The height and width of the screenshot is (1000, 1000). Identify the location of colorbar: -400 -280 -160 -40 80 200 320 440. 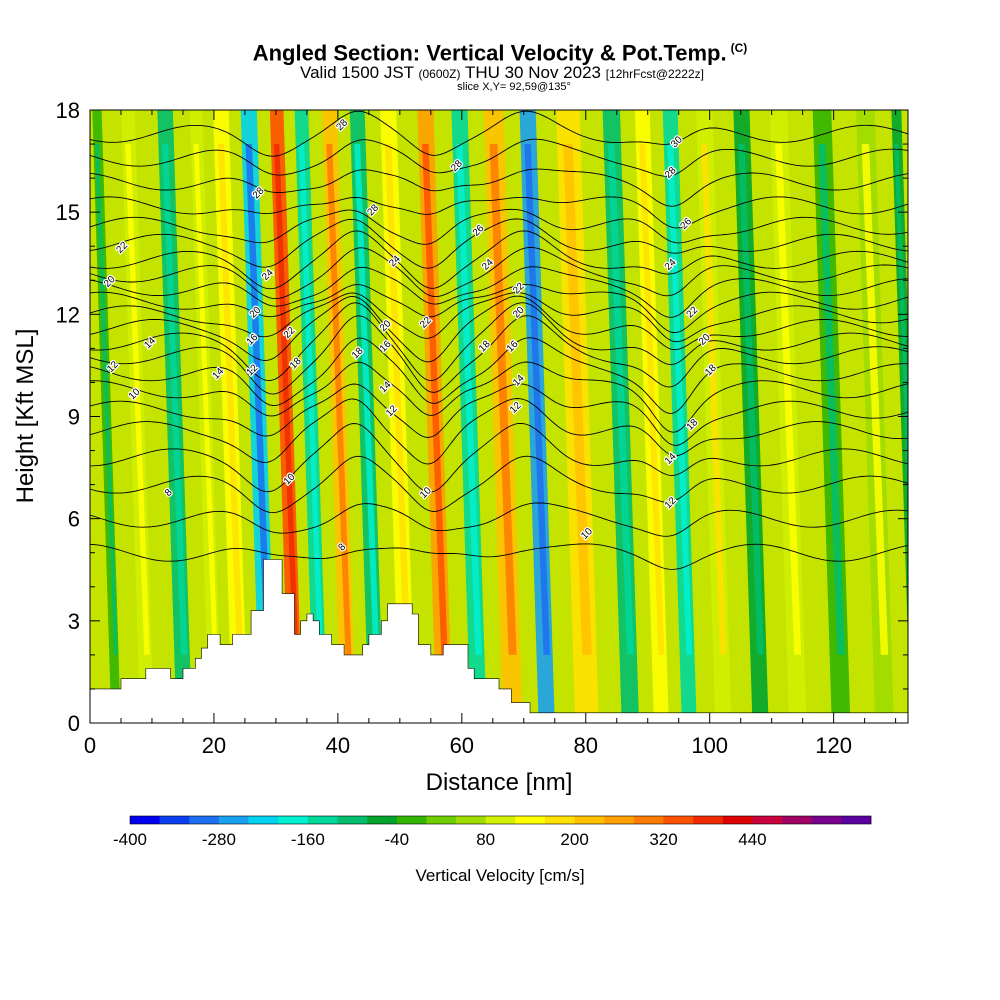
(492, 832).